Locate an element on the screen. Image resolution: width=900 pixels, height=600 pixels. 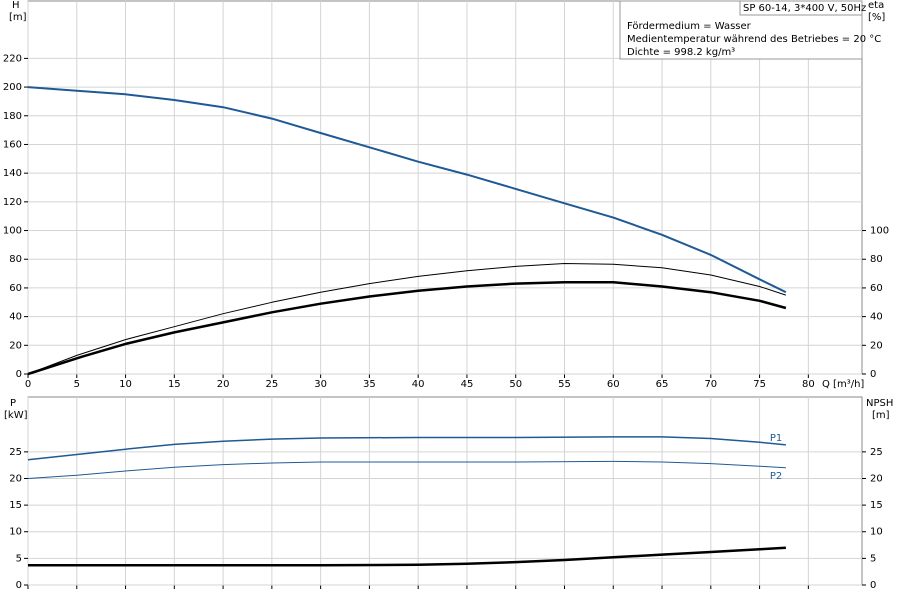
y2-tick-label: 5 is located at coordinates (873, 558).